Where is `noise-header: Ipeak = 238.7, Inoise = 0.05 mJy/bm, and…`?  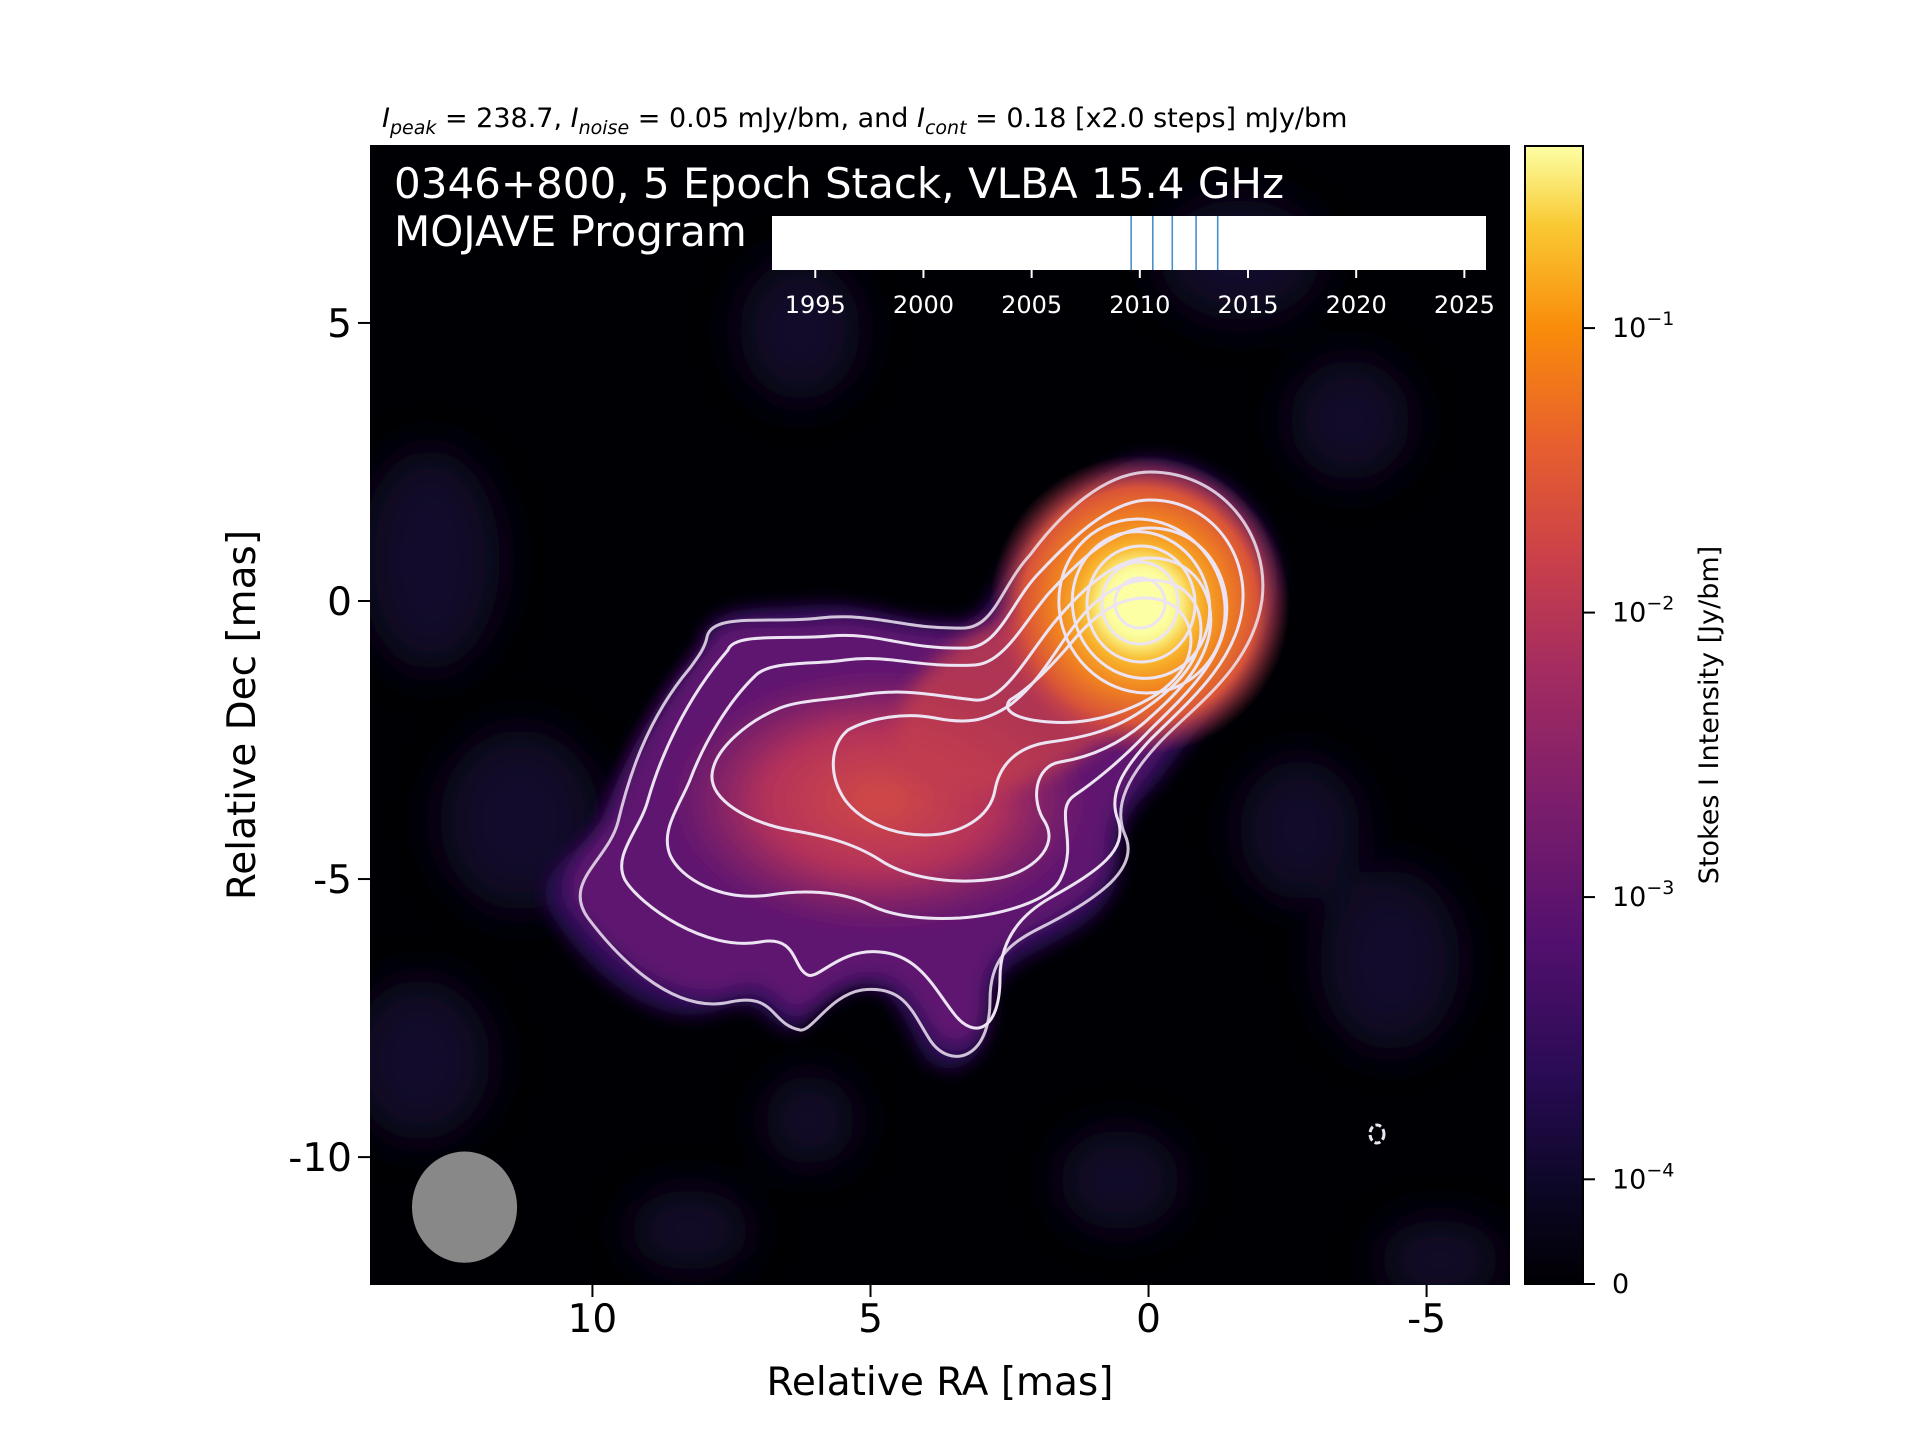
noise-header: Ipeak = 238.7, Inoise = 0.05 mJy/bm, and… is located at coordinates (864, 121).